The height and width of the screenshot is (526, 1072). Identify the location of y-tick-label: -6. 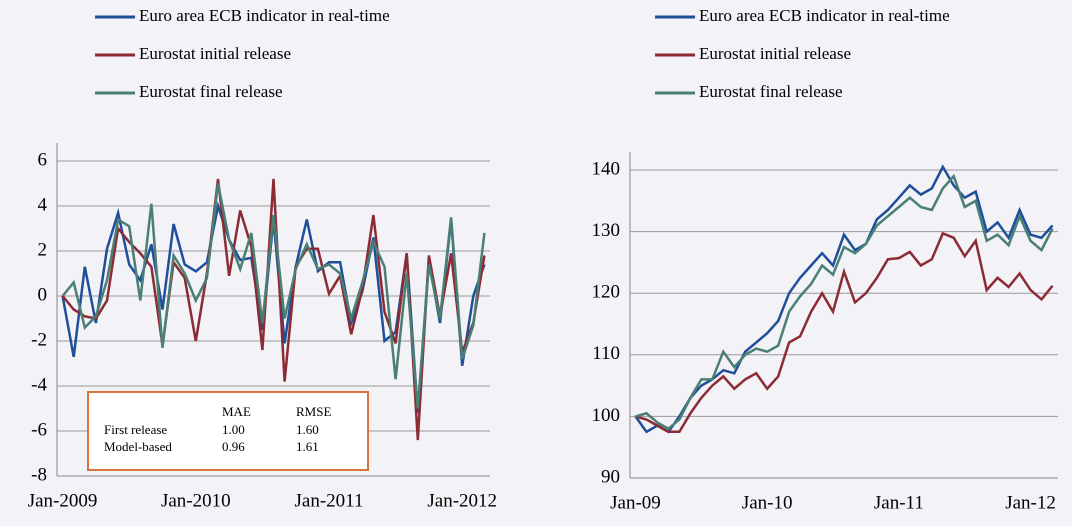
(39, 429).